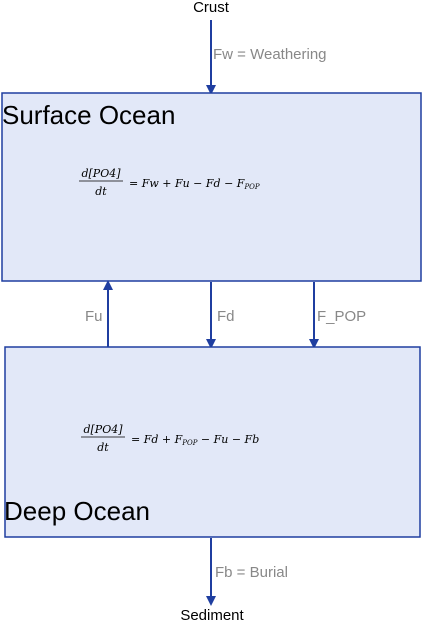  I want to click on burial-flux-label: Fb = Burial, so click(251, 572).